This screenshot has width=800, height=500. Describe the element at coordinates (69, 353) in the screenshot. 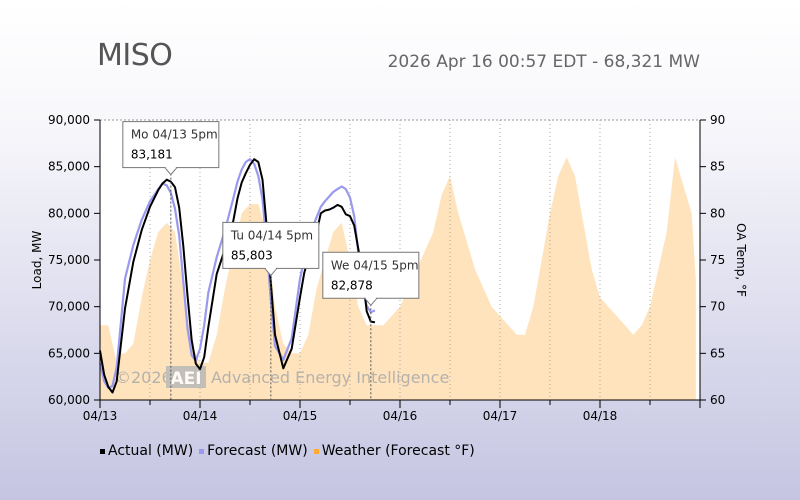

I see `y-tick-label: 65,000` at that location.